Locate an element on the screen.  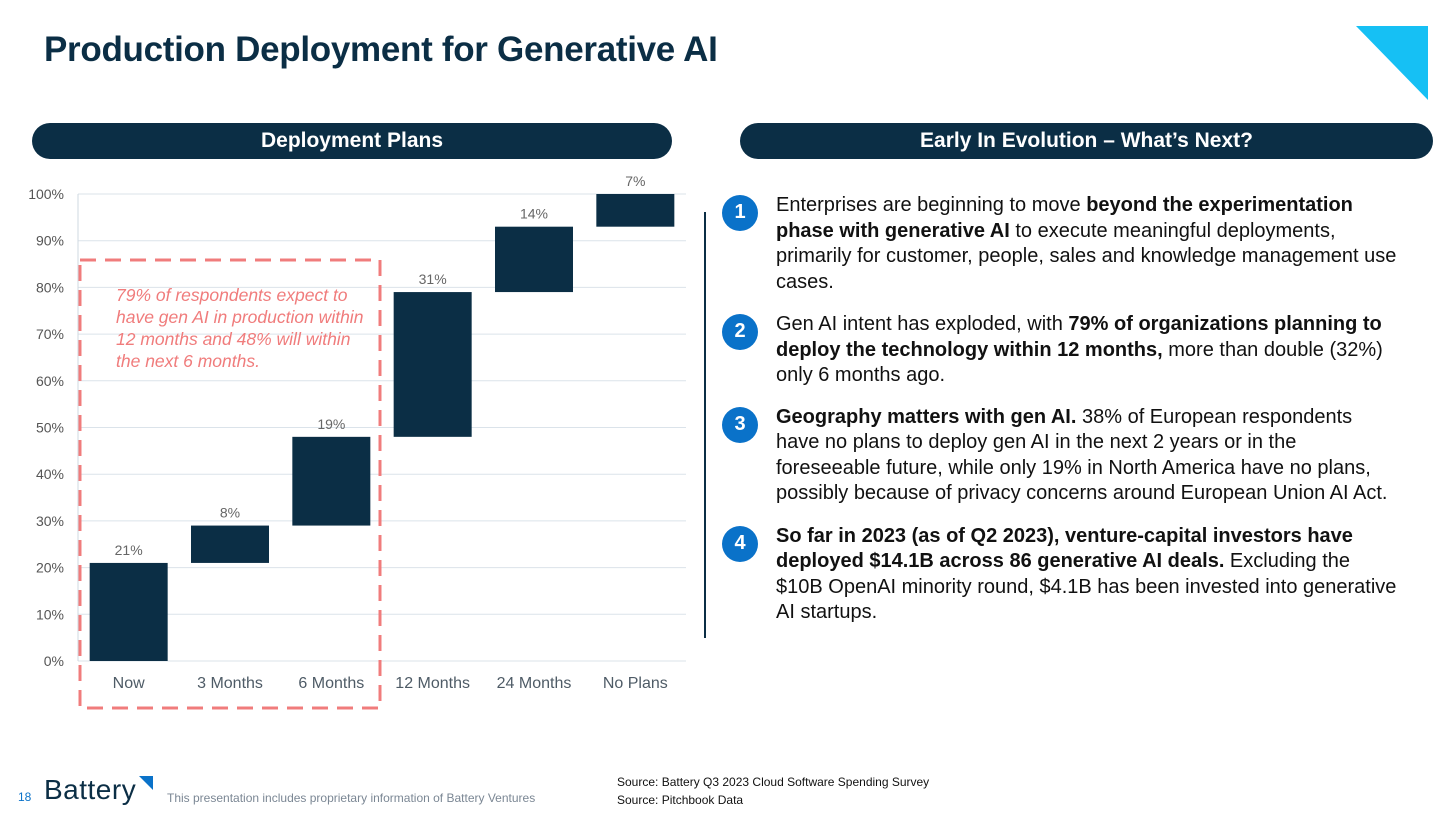
data-label: 14% is located at coordinates (534, 214).